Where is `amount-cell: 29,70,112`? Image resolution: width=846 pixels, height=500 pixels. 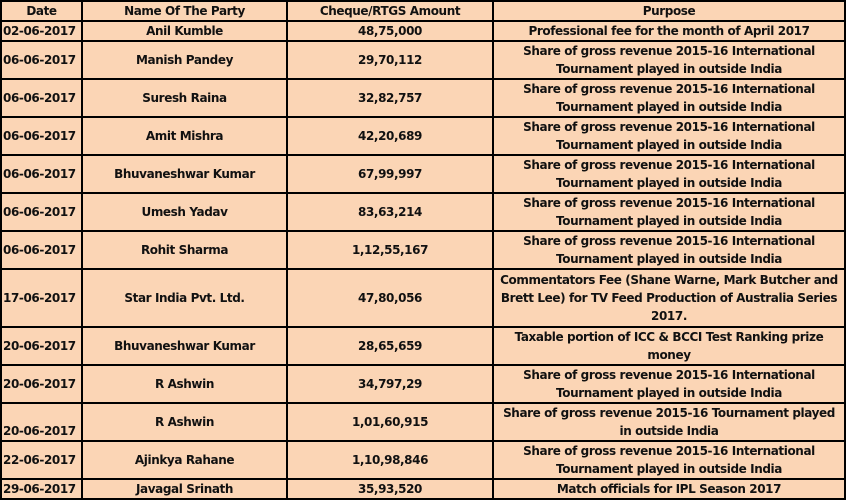
amount-cell: 29,70,112 is located at coordinates (390, 60).